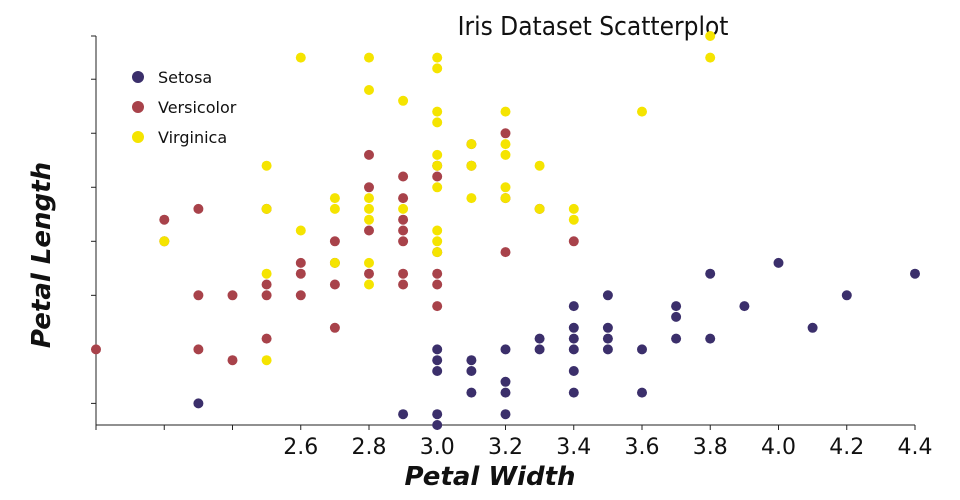 Image resolution: width=960 pixels, height=500 pixels. I want to click on legend-marker-setosa, so click(138, 77).